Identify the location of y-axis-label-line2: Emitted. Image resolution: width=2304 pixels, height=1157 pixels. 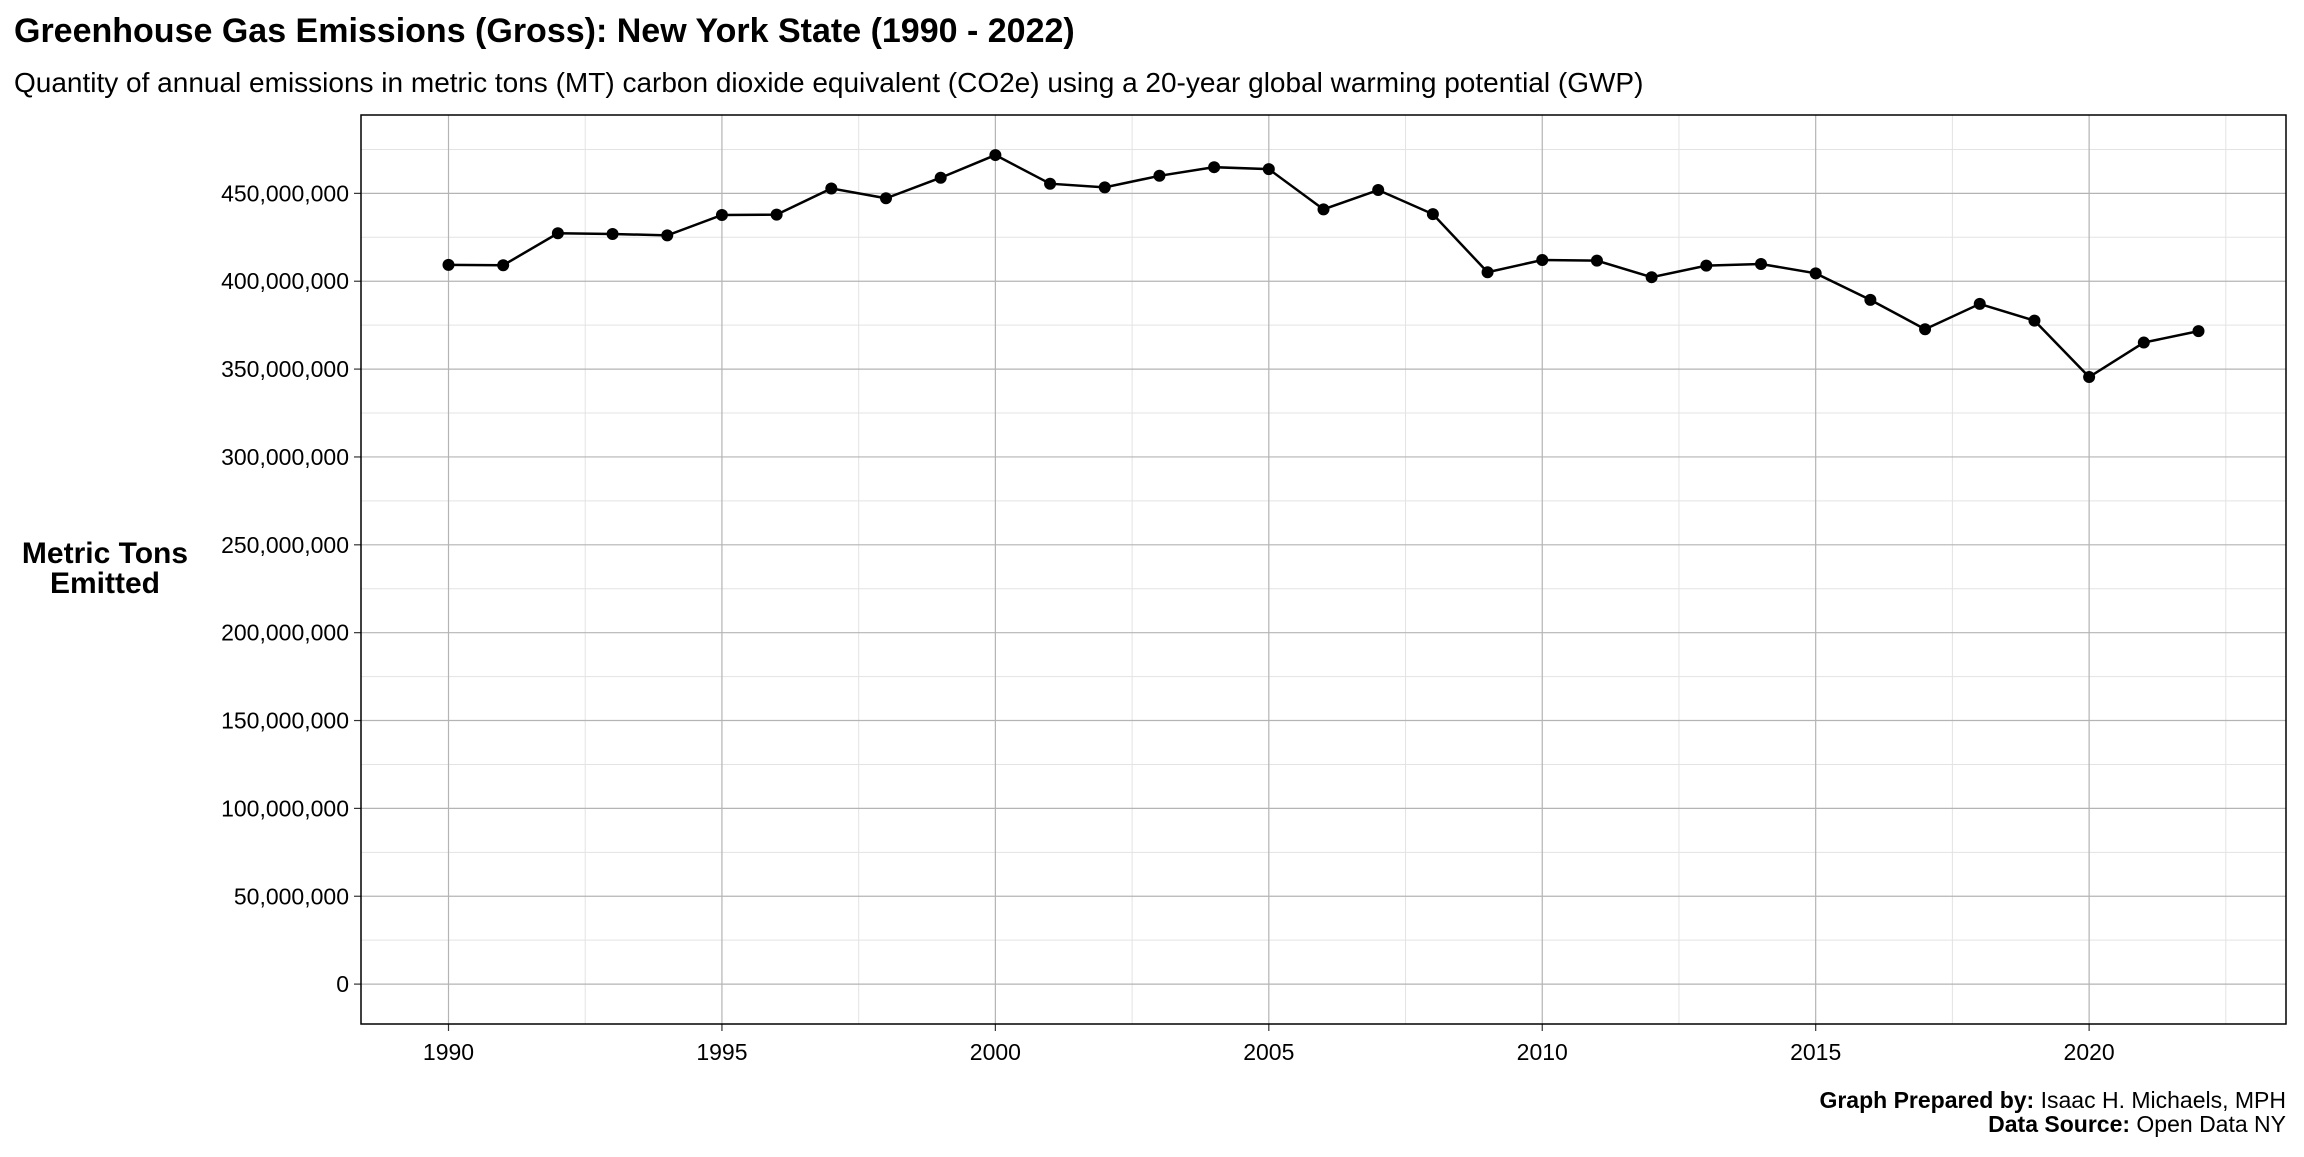
(105, 583).